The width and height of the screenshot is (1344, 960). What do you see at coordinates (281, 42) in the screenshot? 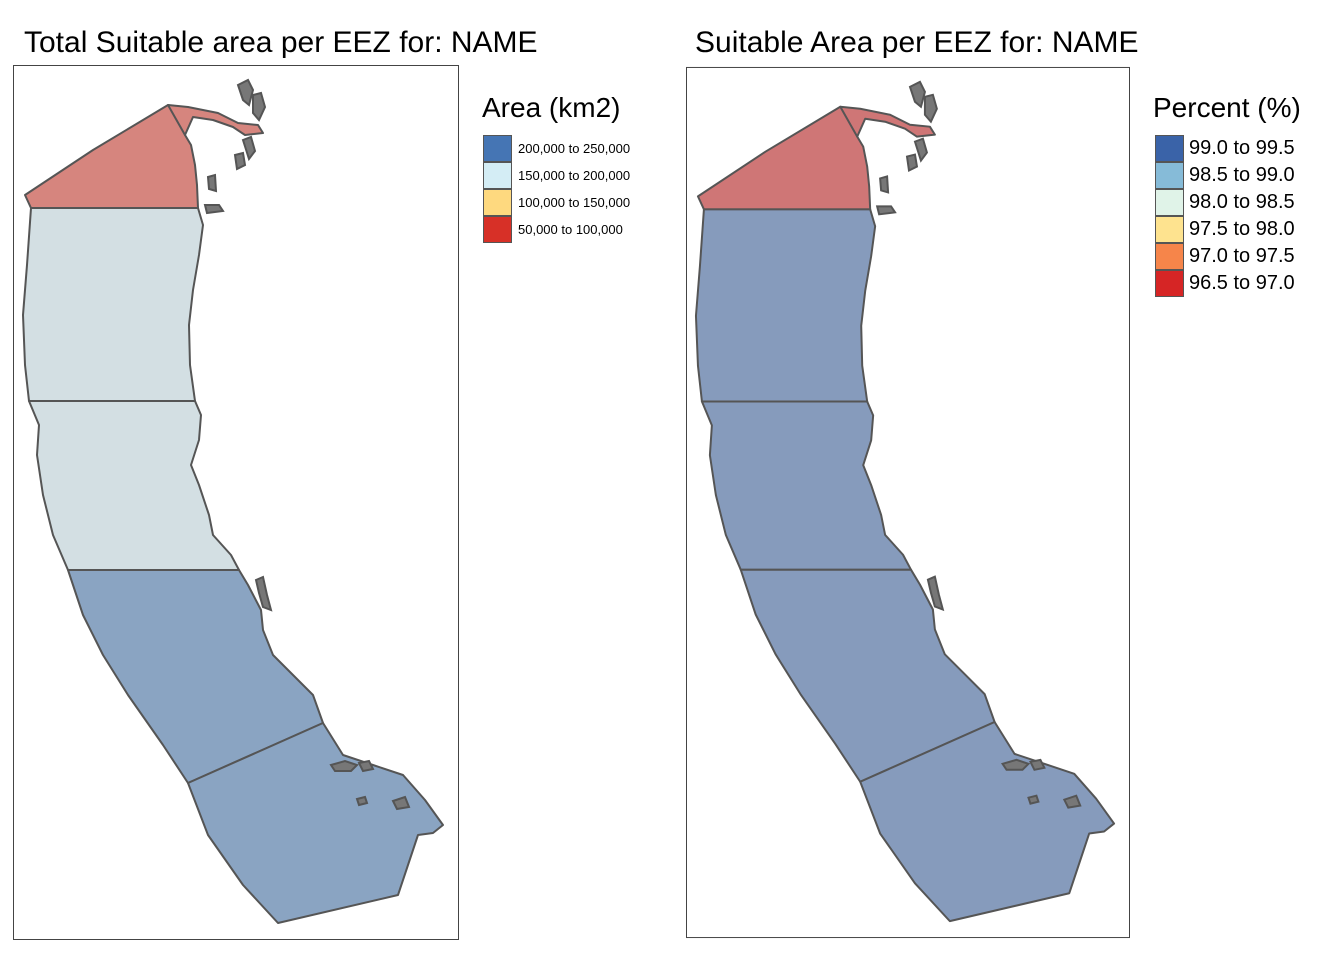
I see `map-1-title: Total Suitable area per EEZ for: NAME` at bounding box center [281, 42].